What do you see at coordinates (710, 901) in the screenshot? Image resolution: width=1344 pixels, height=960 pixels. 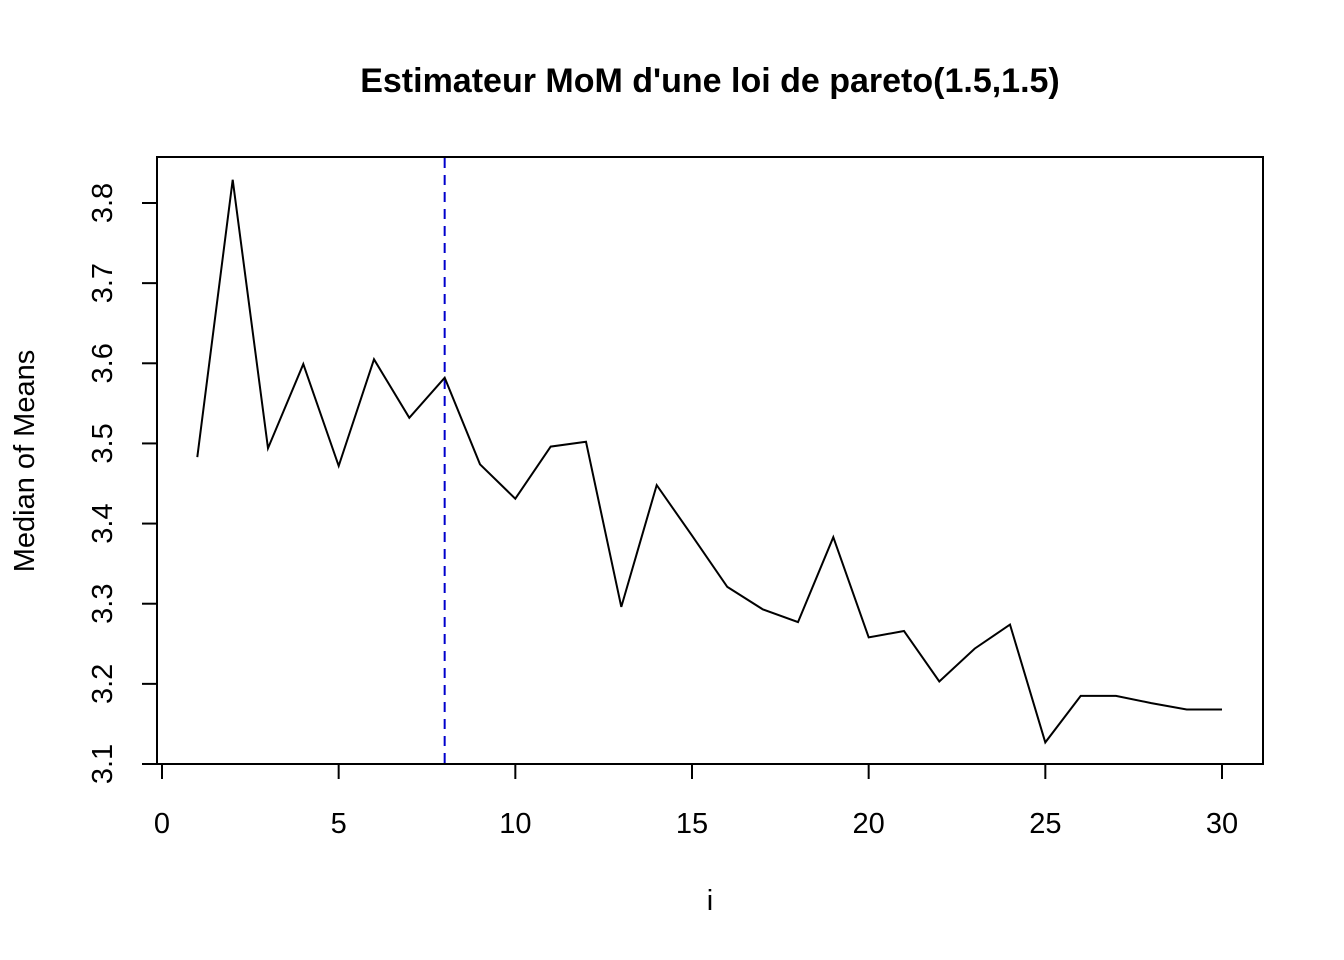 I see `x-axis-label: i` at bounding box center [710, 901].